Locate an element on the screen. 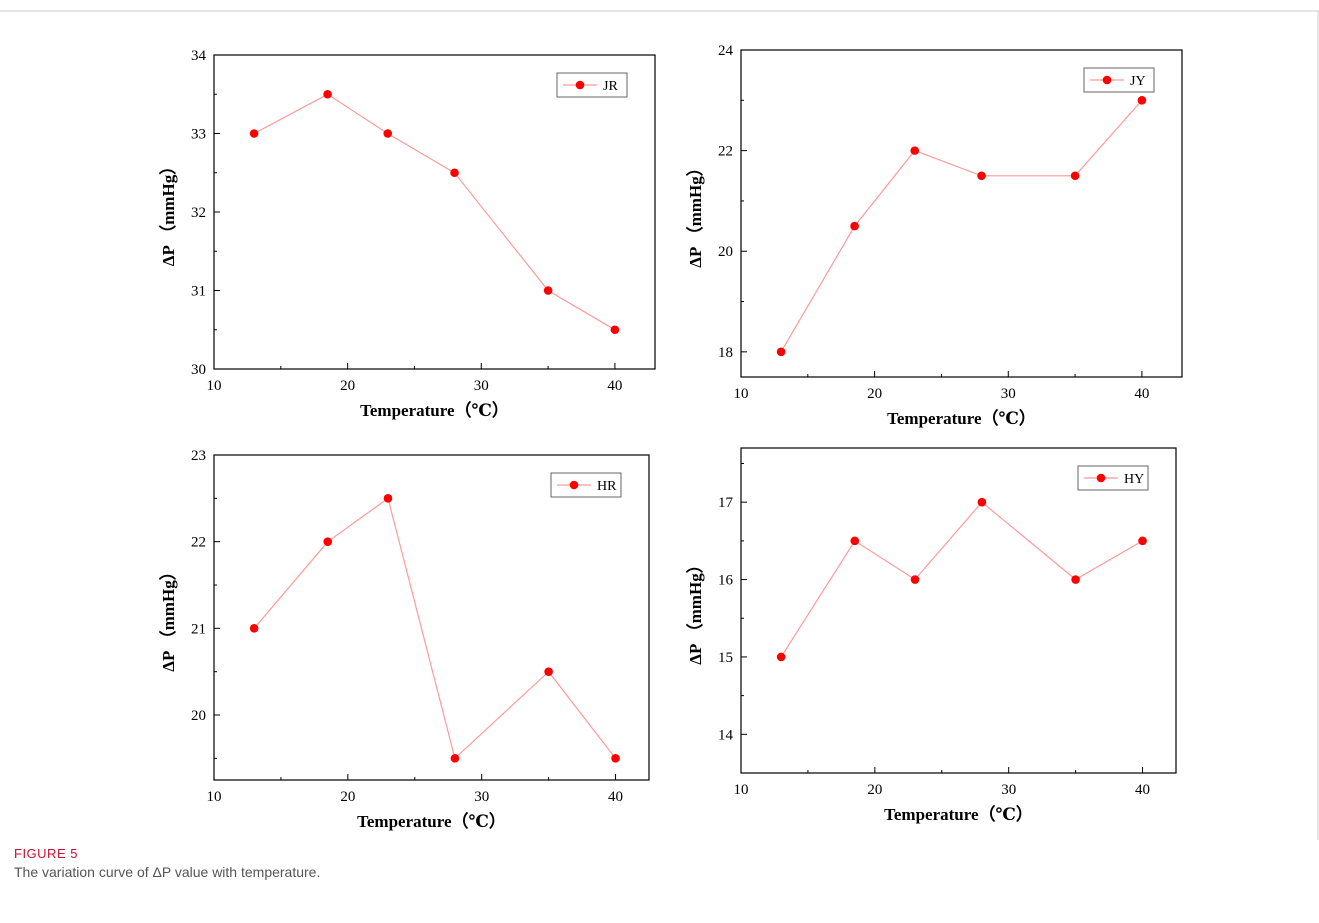  y-tick-label: 21 is located at coordinates (198, 629).